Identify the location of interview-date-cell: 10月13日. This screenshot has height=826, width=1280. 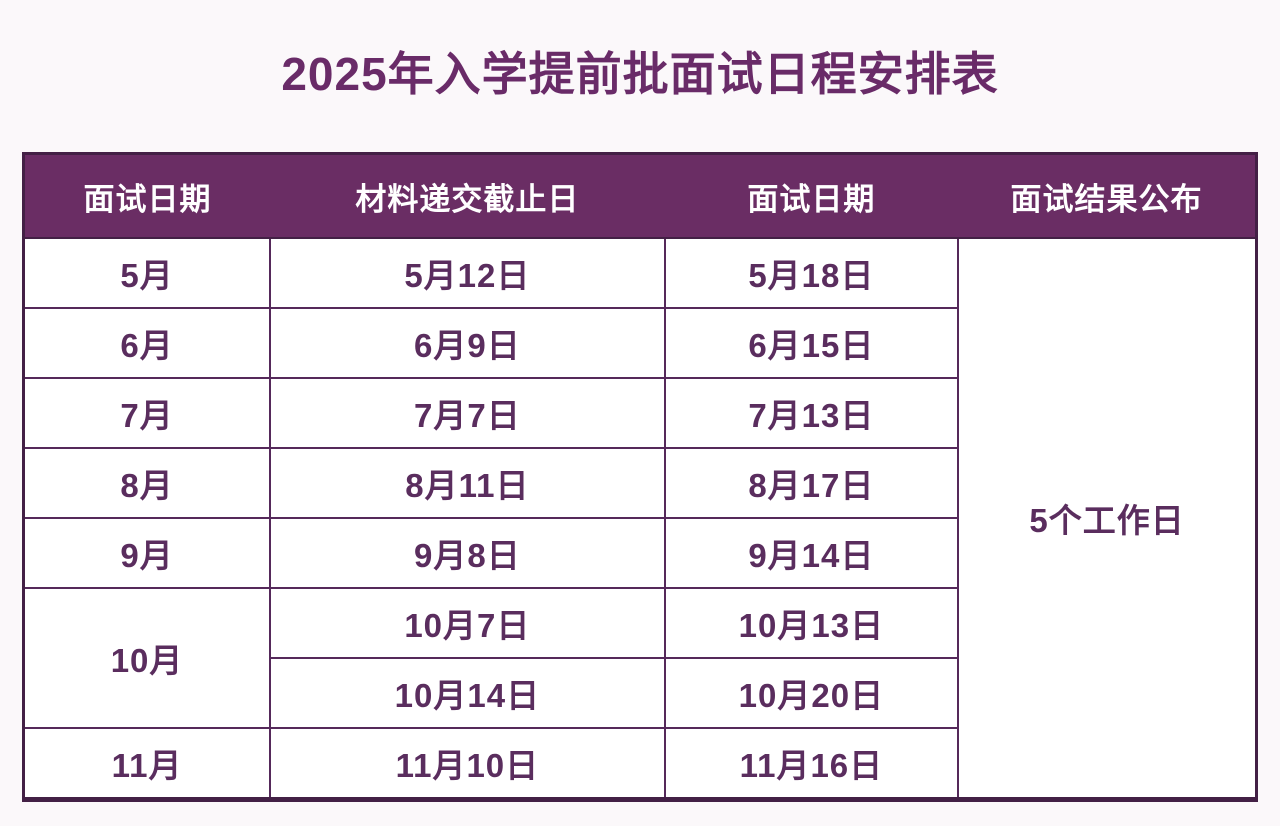
(811, 623).